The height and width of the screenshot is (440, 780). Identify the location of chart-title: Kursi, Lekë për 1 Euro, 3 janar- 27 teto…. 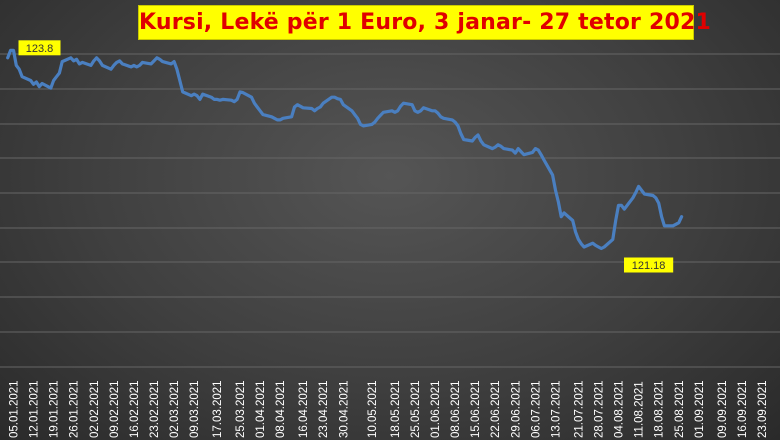
(425, 22).